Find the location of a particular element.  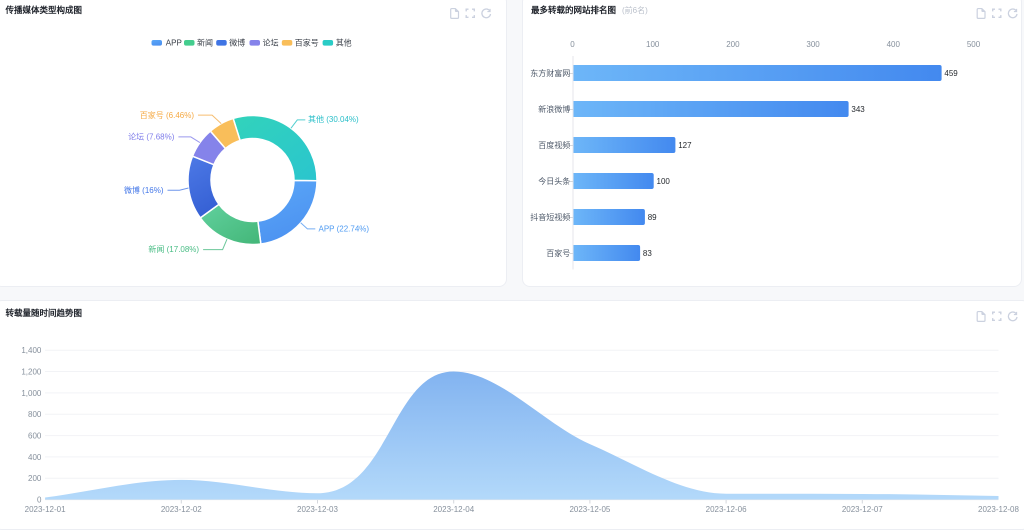

svg-text: 83 is located at coordinates (647, 253).